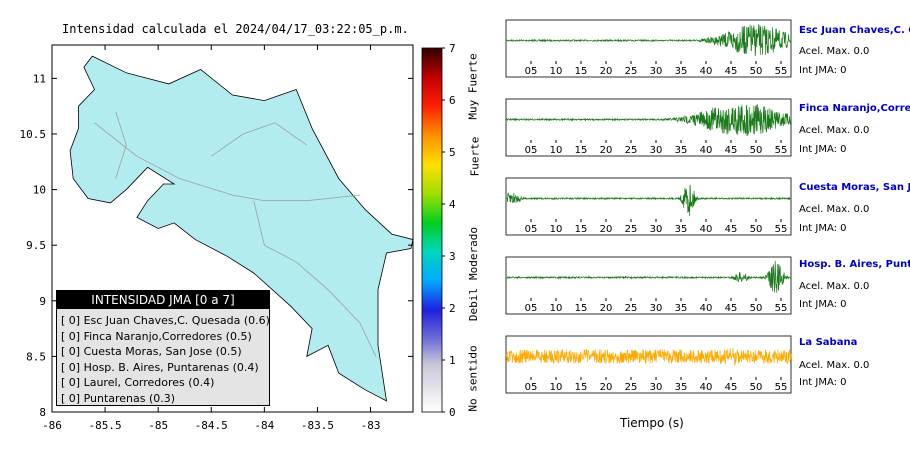 The width and height of the screenshot is (910, 460). Describe the element at coordinates (854, 30) in the screenshot. I see `station-name: Esc Juan Chaves,C. Quesada` at that location.